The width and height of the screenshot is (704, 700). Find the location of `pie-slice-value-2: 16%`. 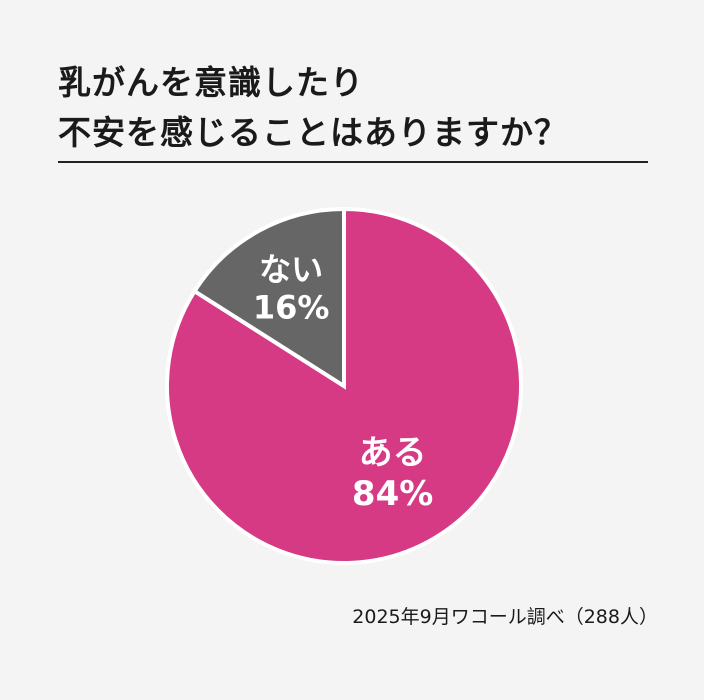

pie-slice-value-2: 16% is located at coordinates (291, 308).